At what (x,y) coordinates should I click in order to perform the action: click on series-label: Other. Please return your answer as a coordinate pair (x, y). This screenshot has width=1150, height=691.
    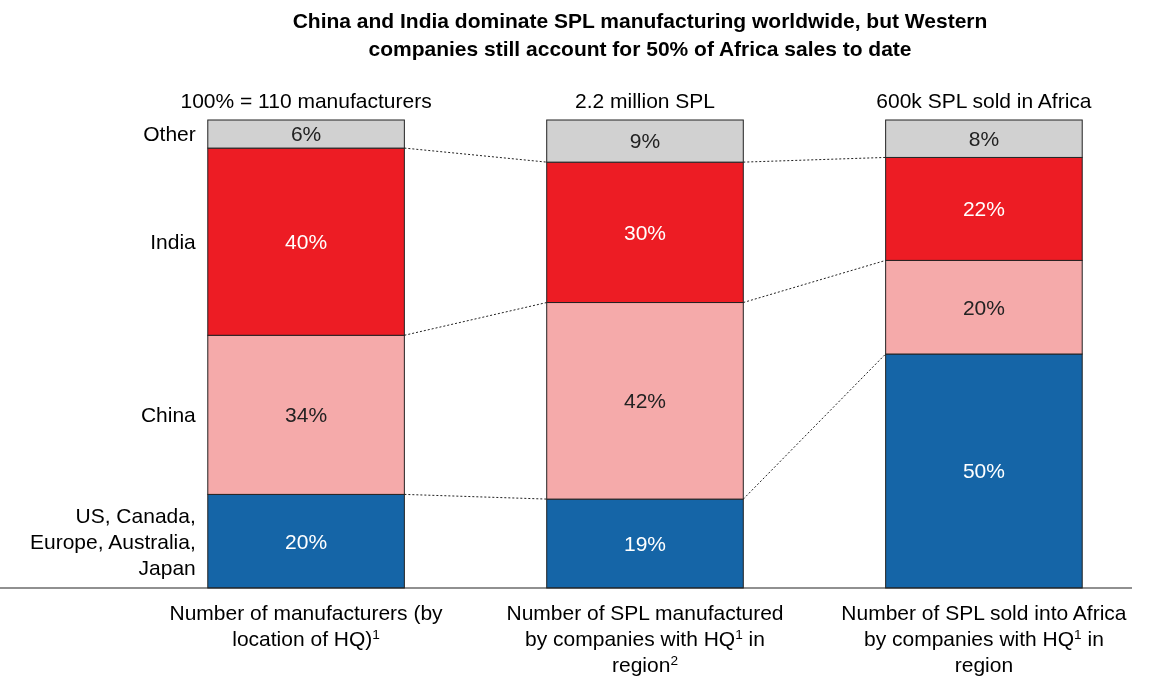
    Looking at the image, I should click on (169, 134).